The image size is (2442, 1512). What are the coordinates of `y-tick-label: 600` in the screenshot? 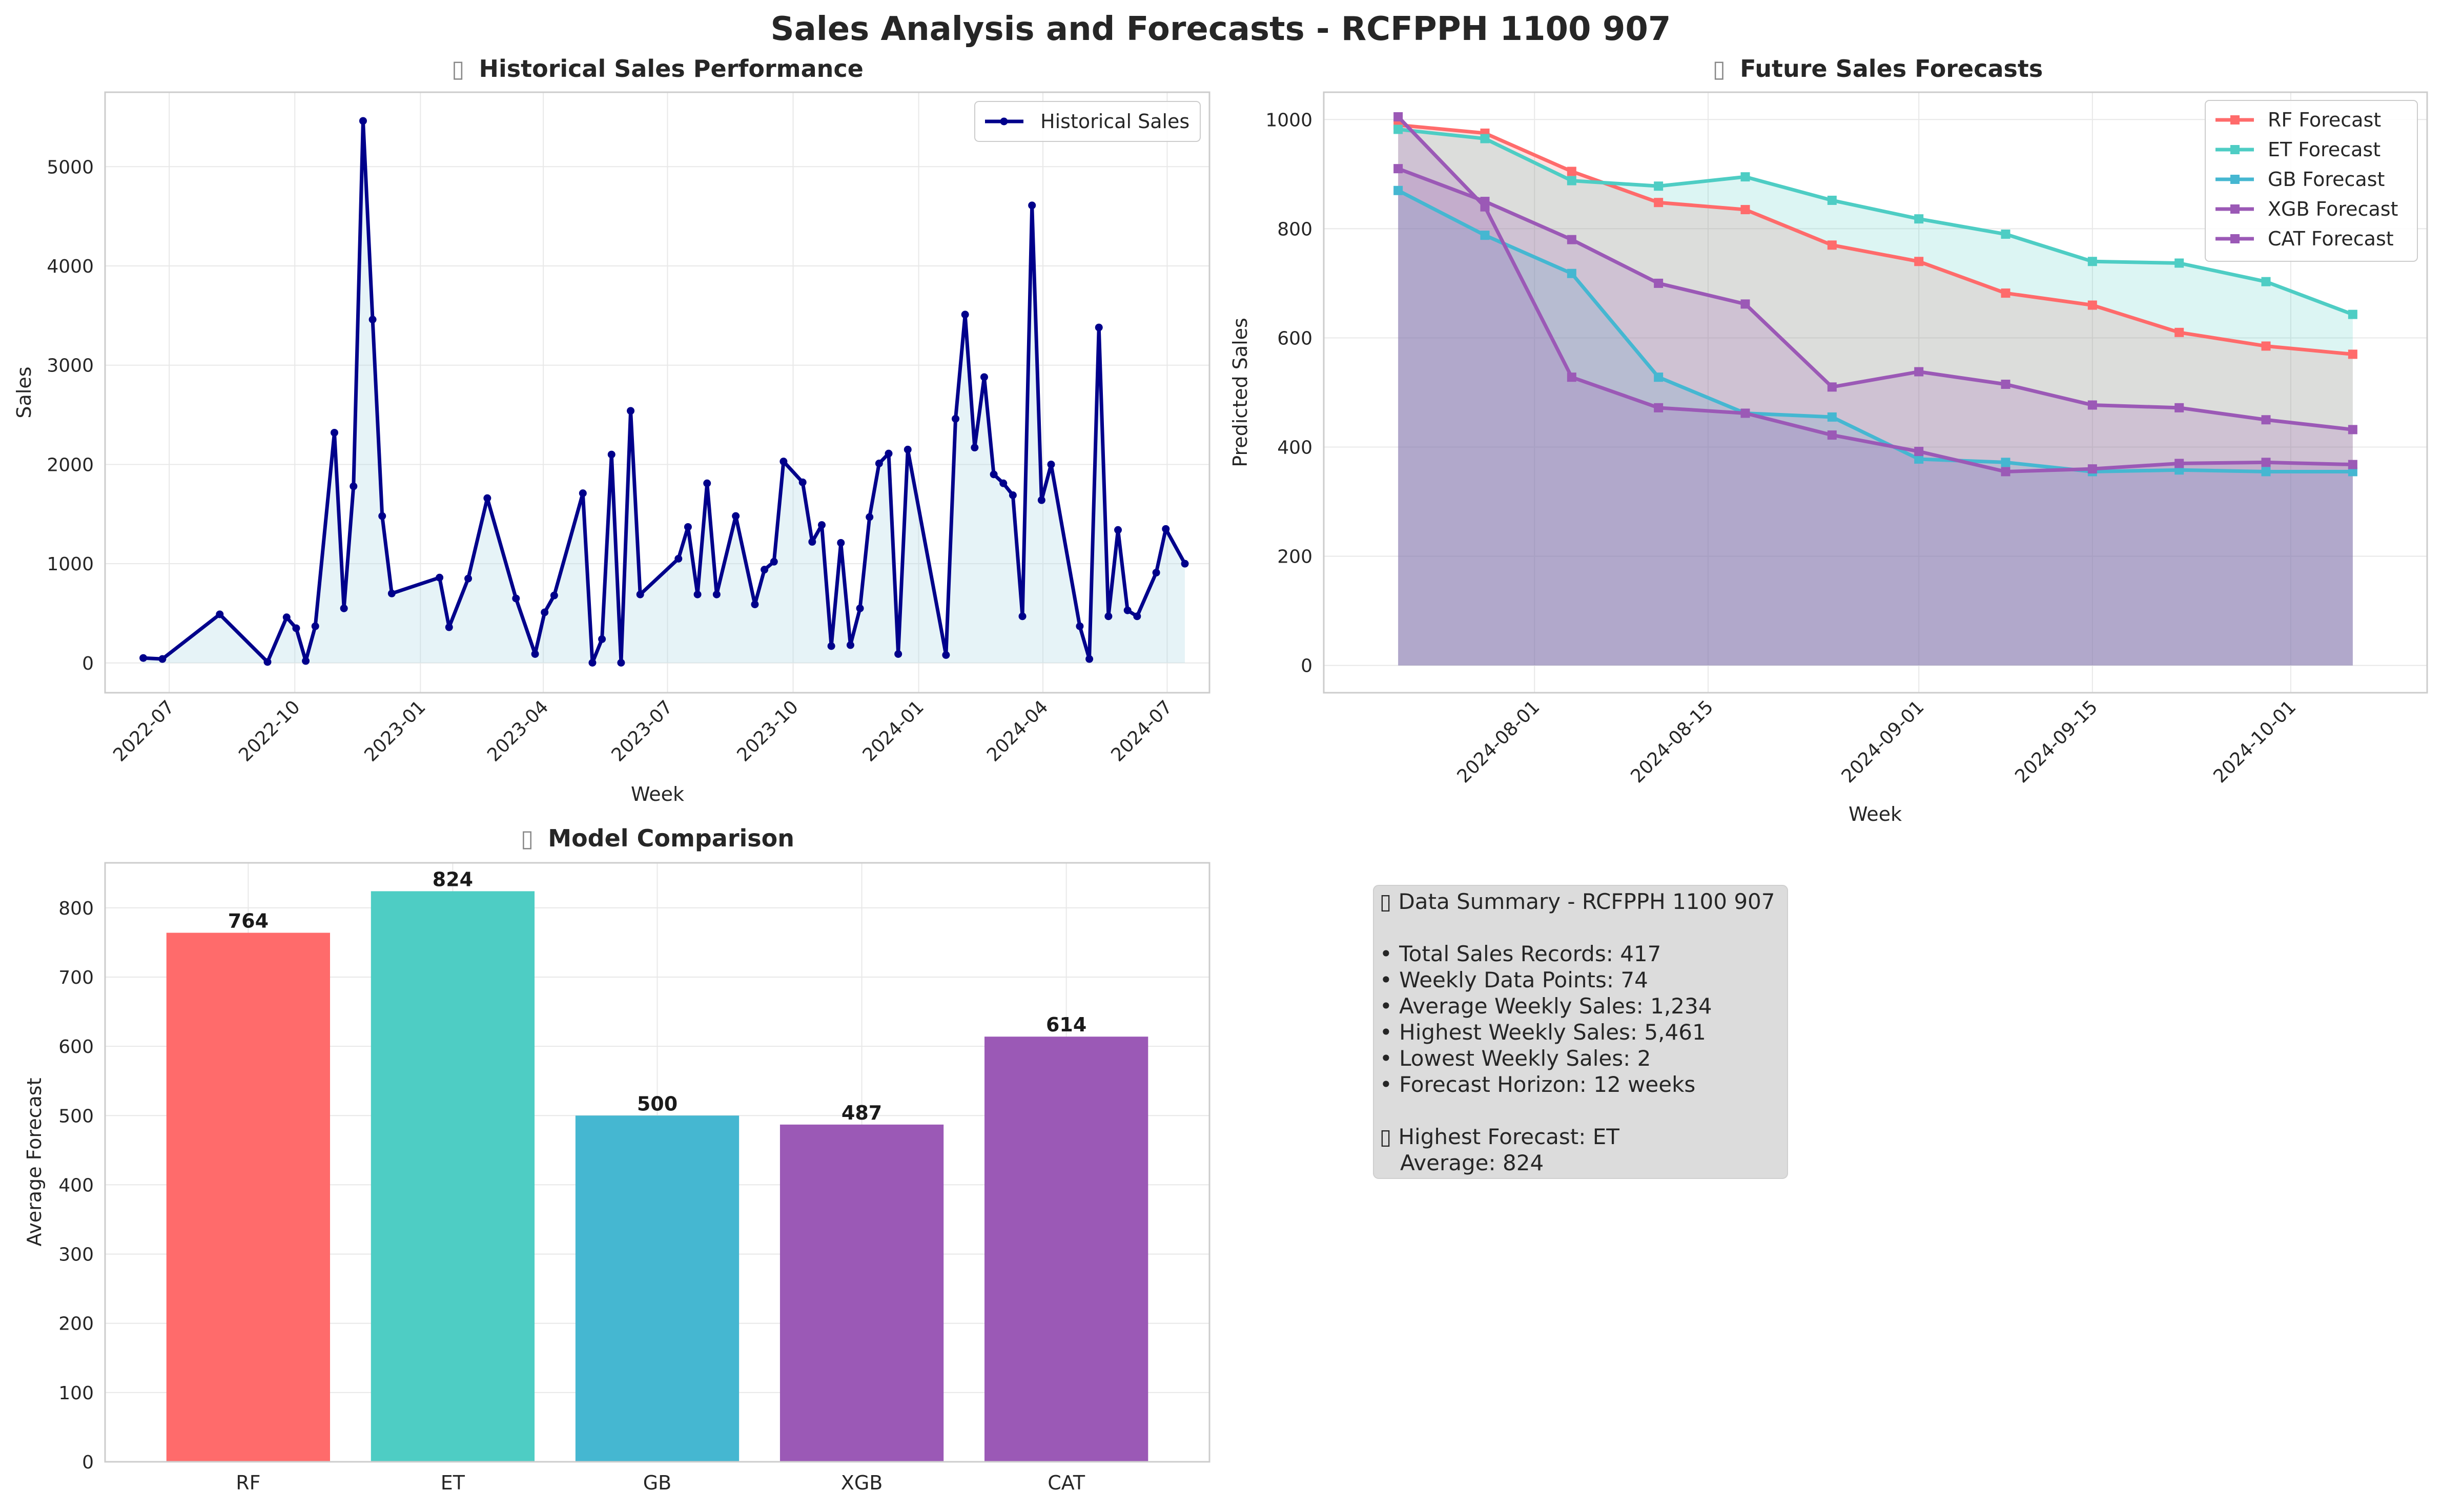 It's located at (76, 1047).